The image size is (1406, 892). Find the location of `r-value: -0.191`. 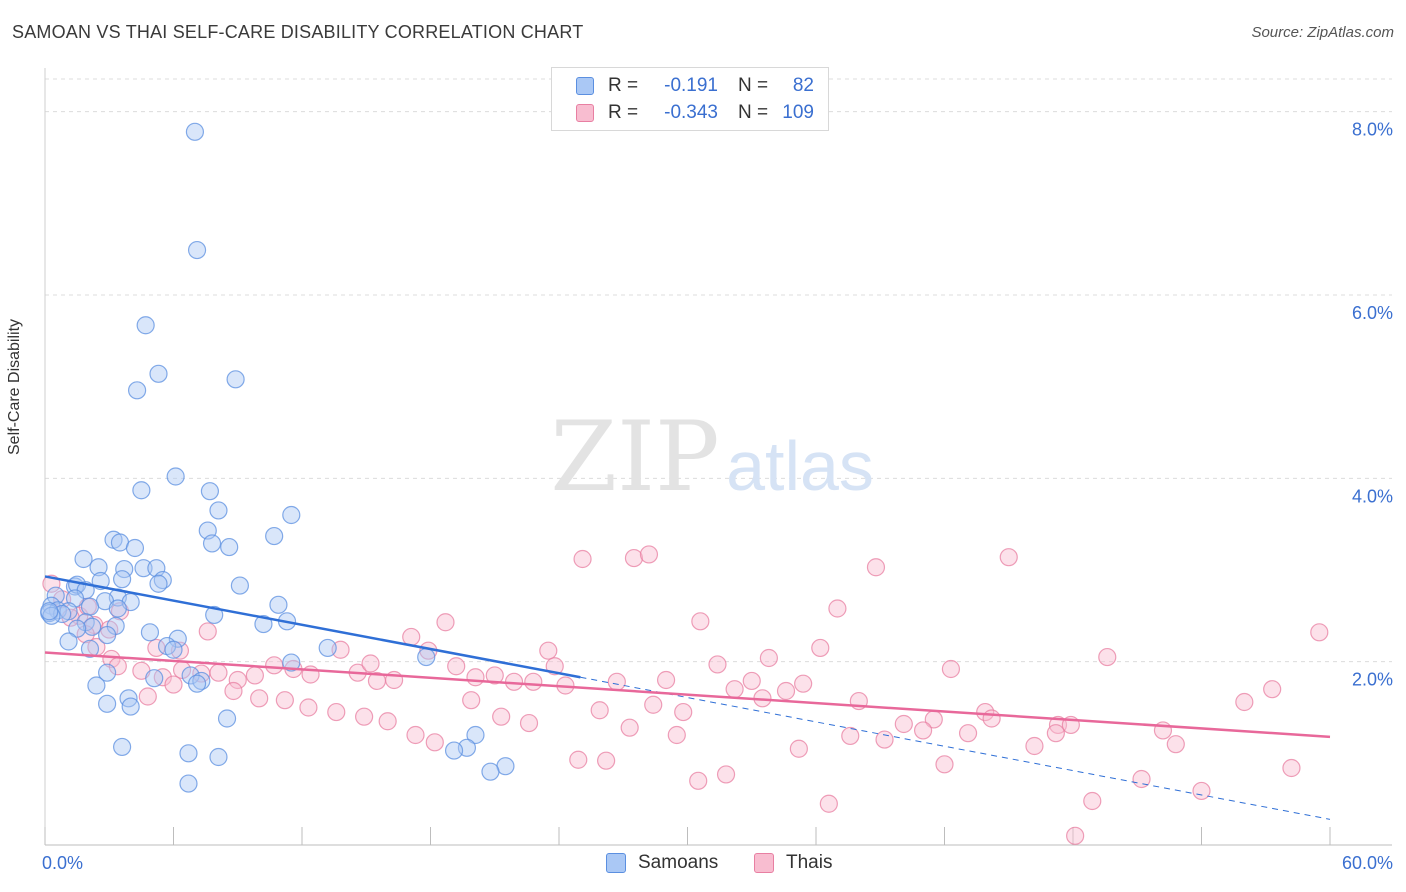

r-value: -0.191 is located at coordinates (691, 85).